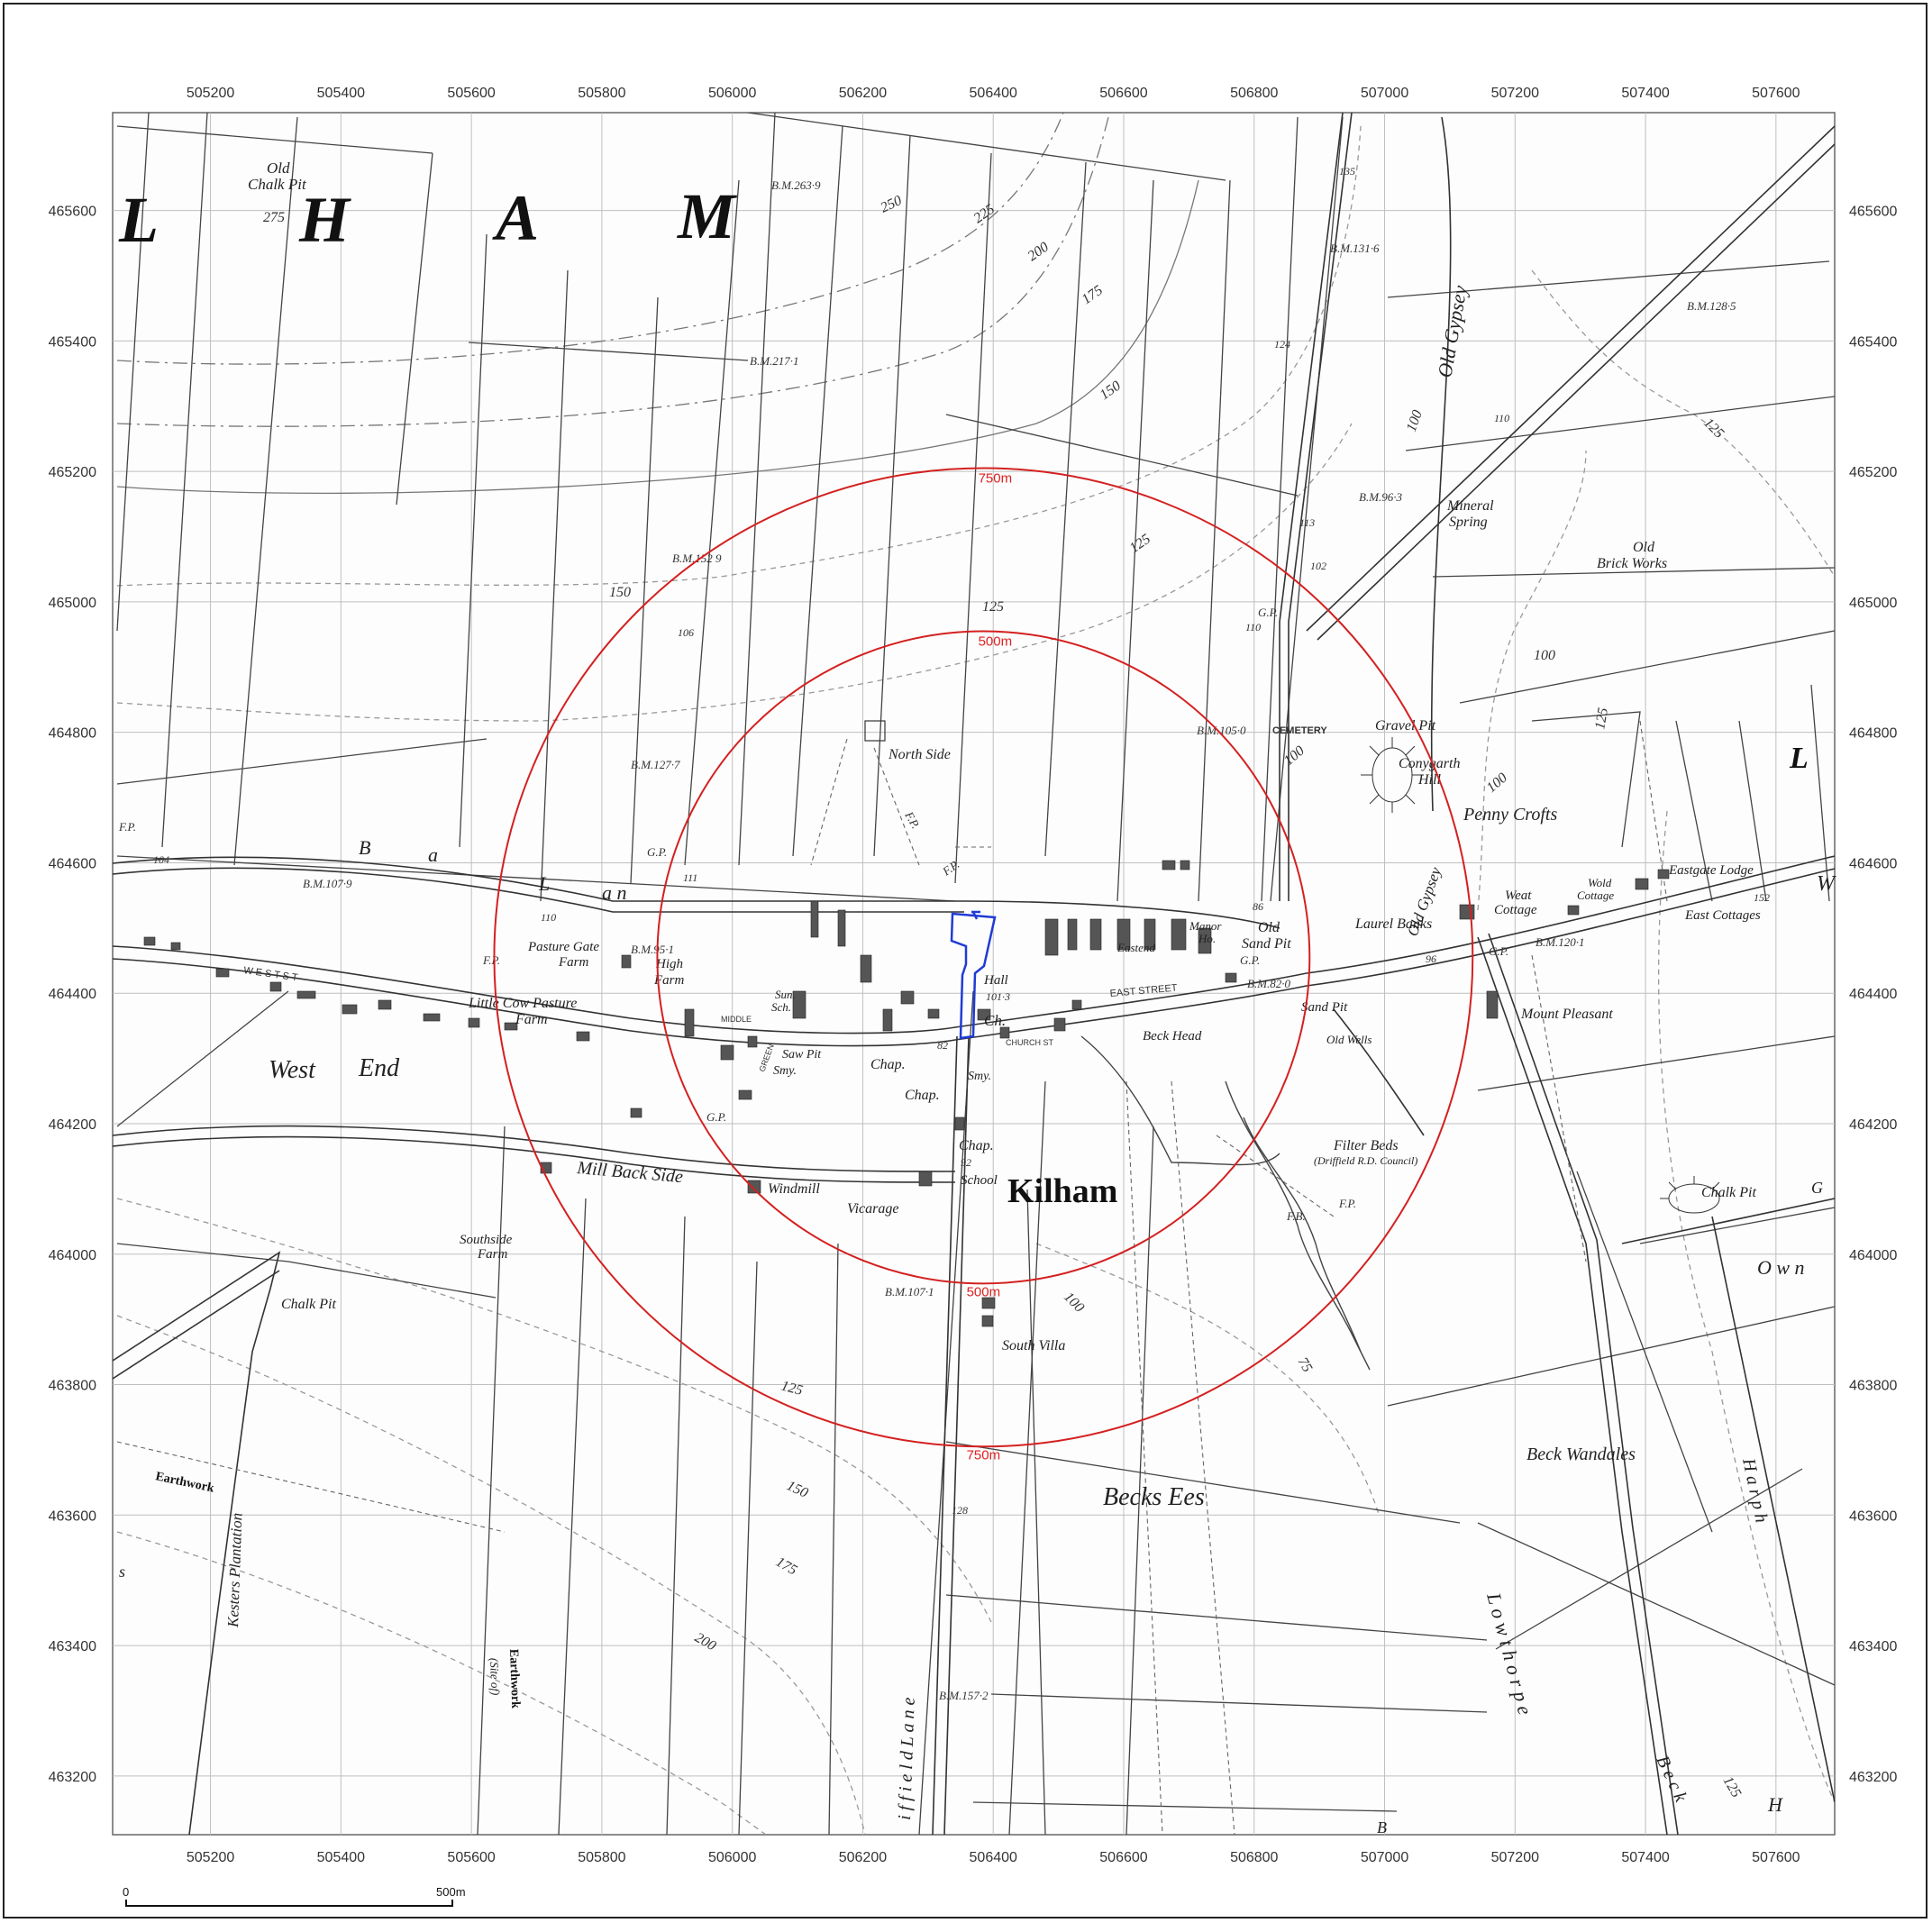 This screenshot has width=1932, height=1923. I want to click on label-old-chalk-pit: Old, so click(278, 168).